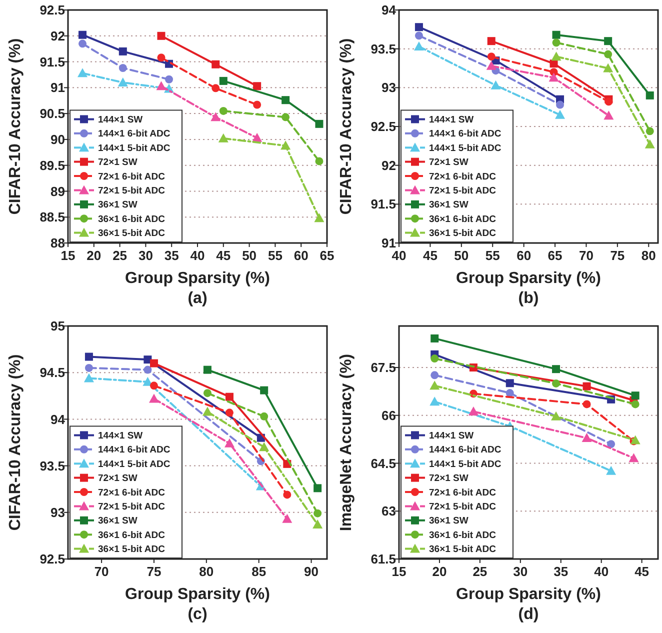 This screenshot has height=633, width=662. What do you see at coordinates (389, 10) in the screenshot?
I see `y-tick-label: 94` at bounding box center [389, 10].